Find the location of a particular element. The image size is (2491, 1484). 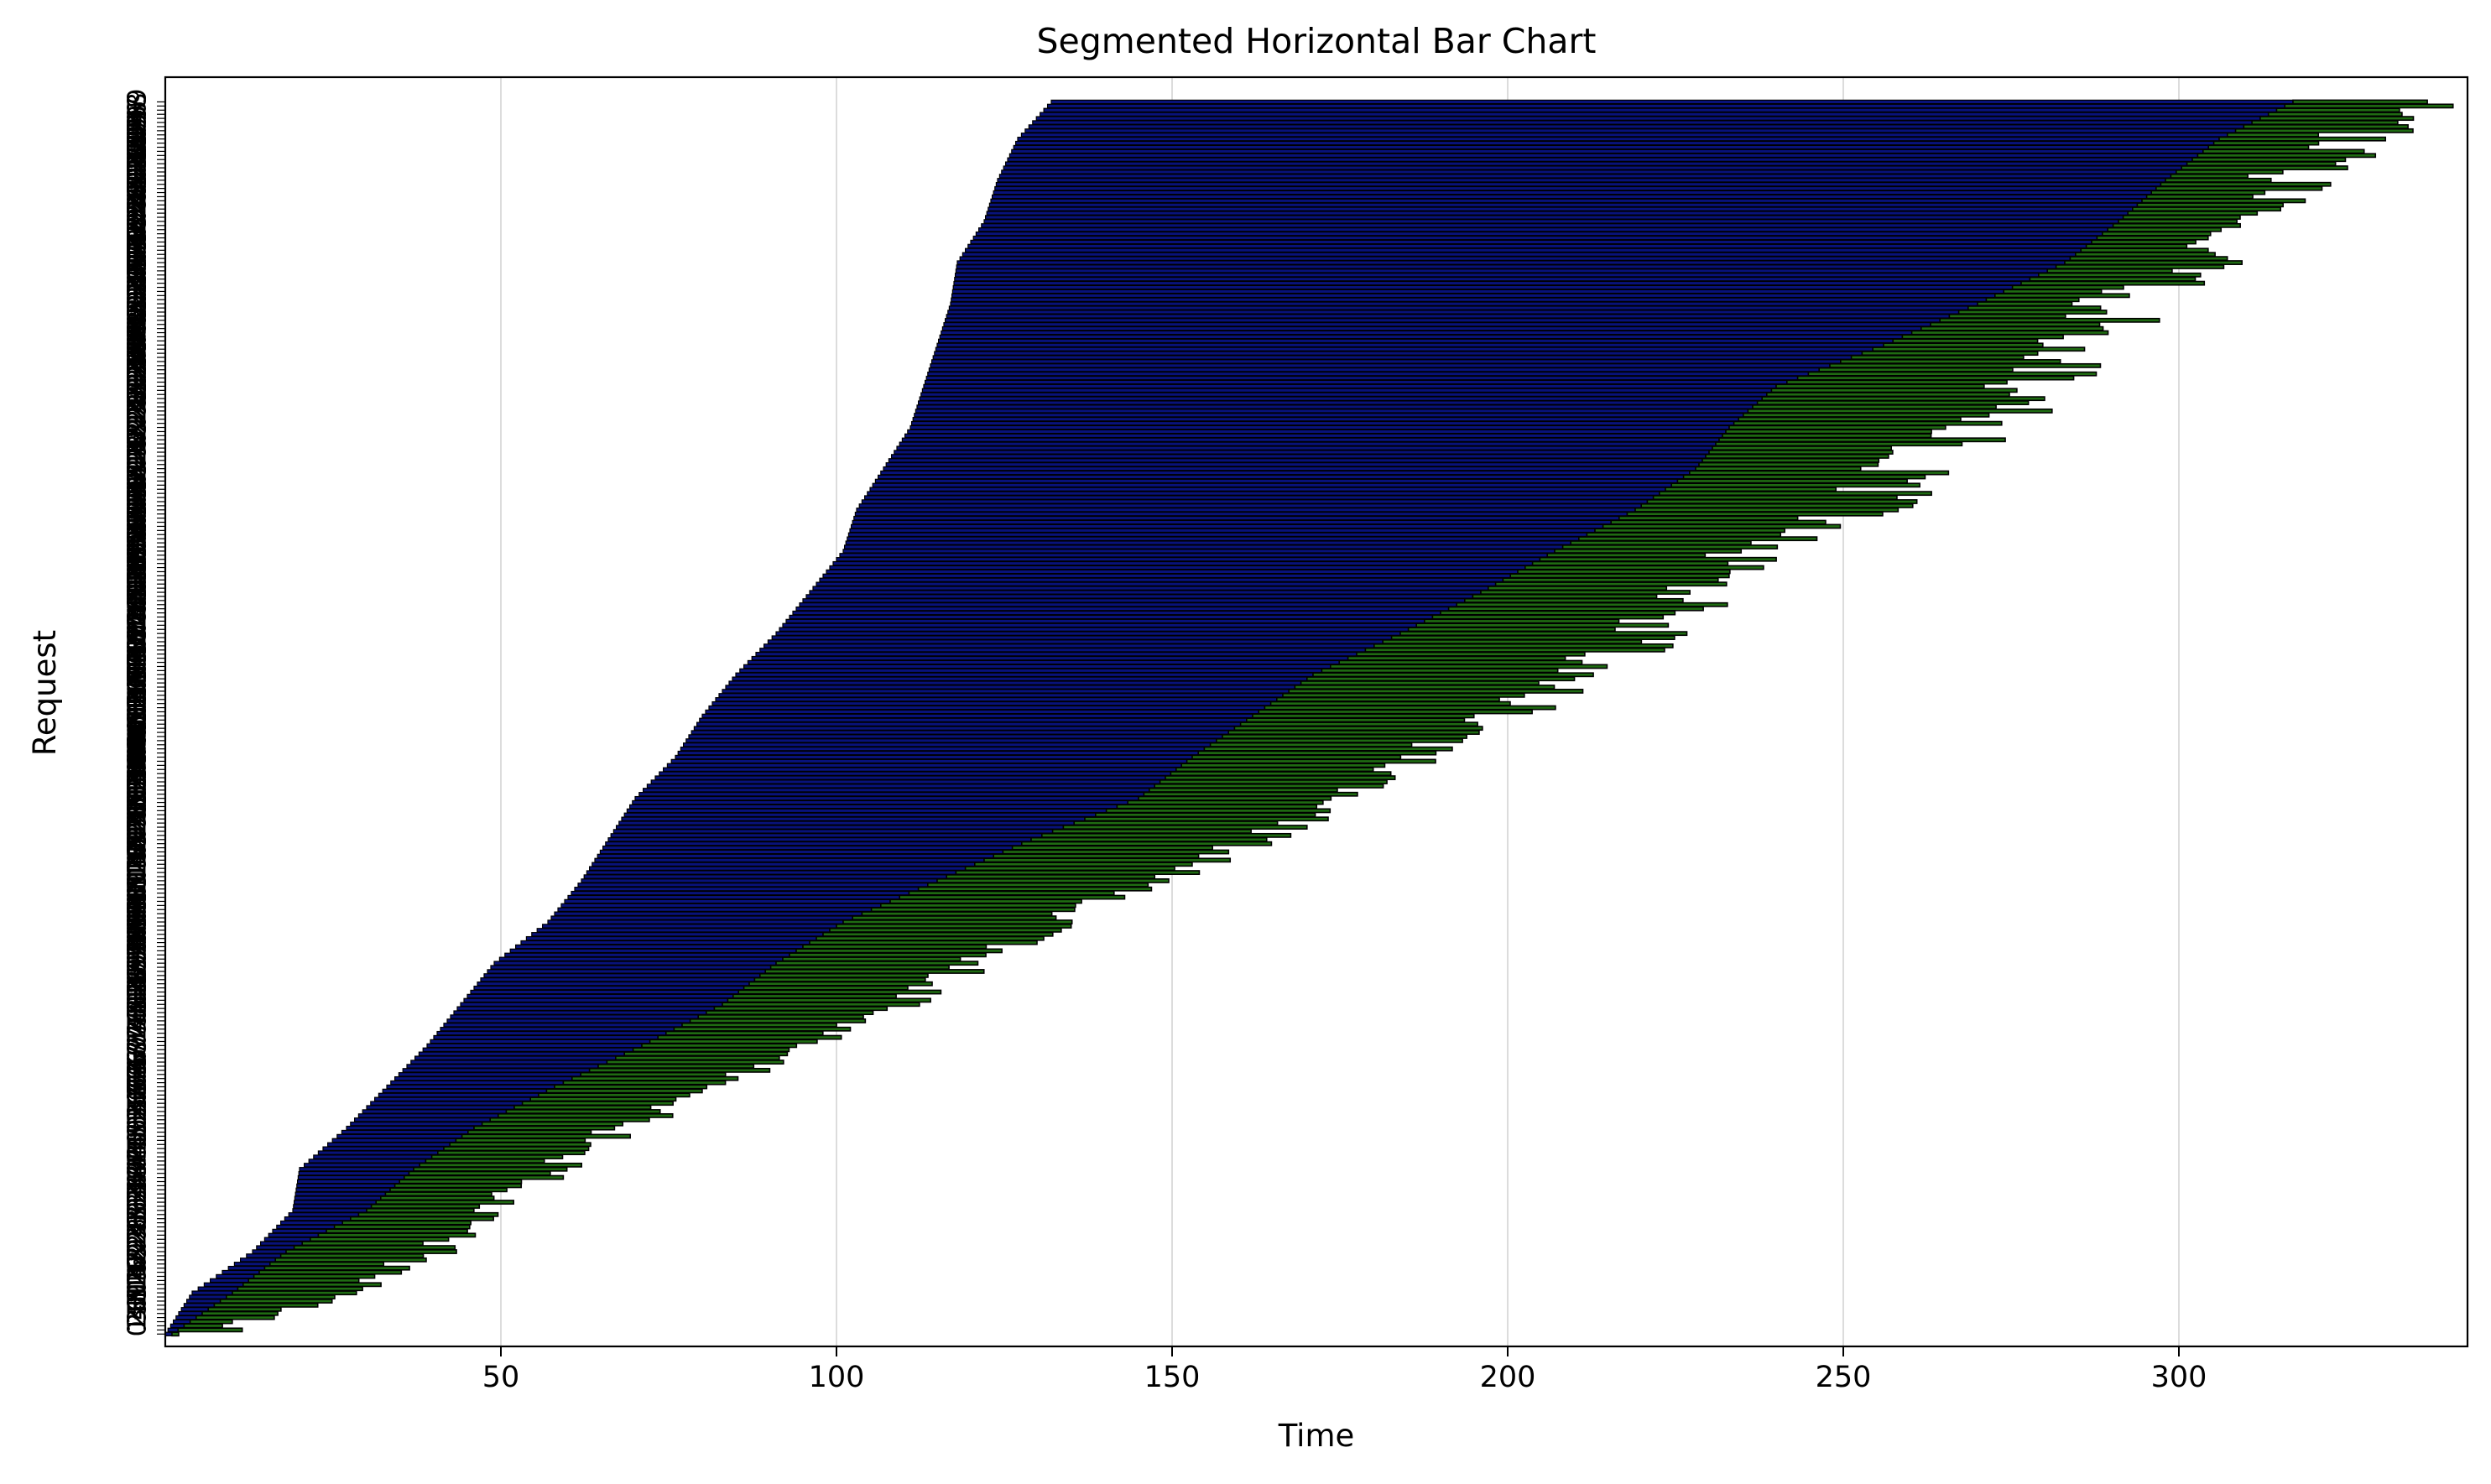

y-tick-label: 231 is located at coordinates (138, 393).